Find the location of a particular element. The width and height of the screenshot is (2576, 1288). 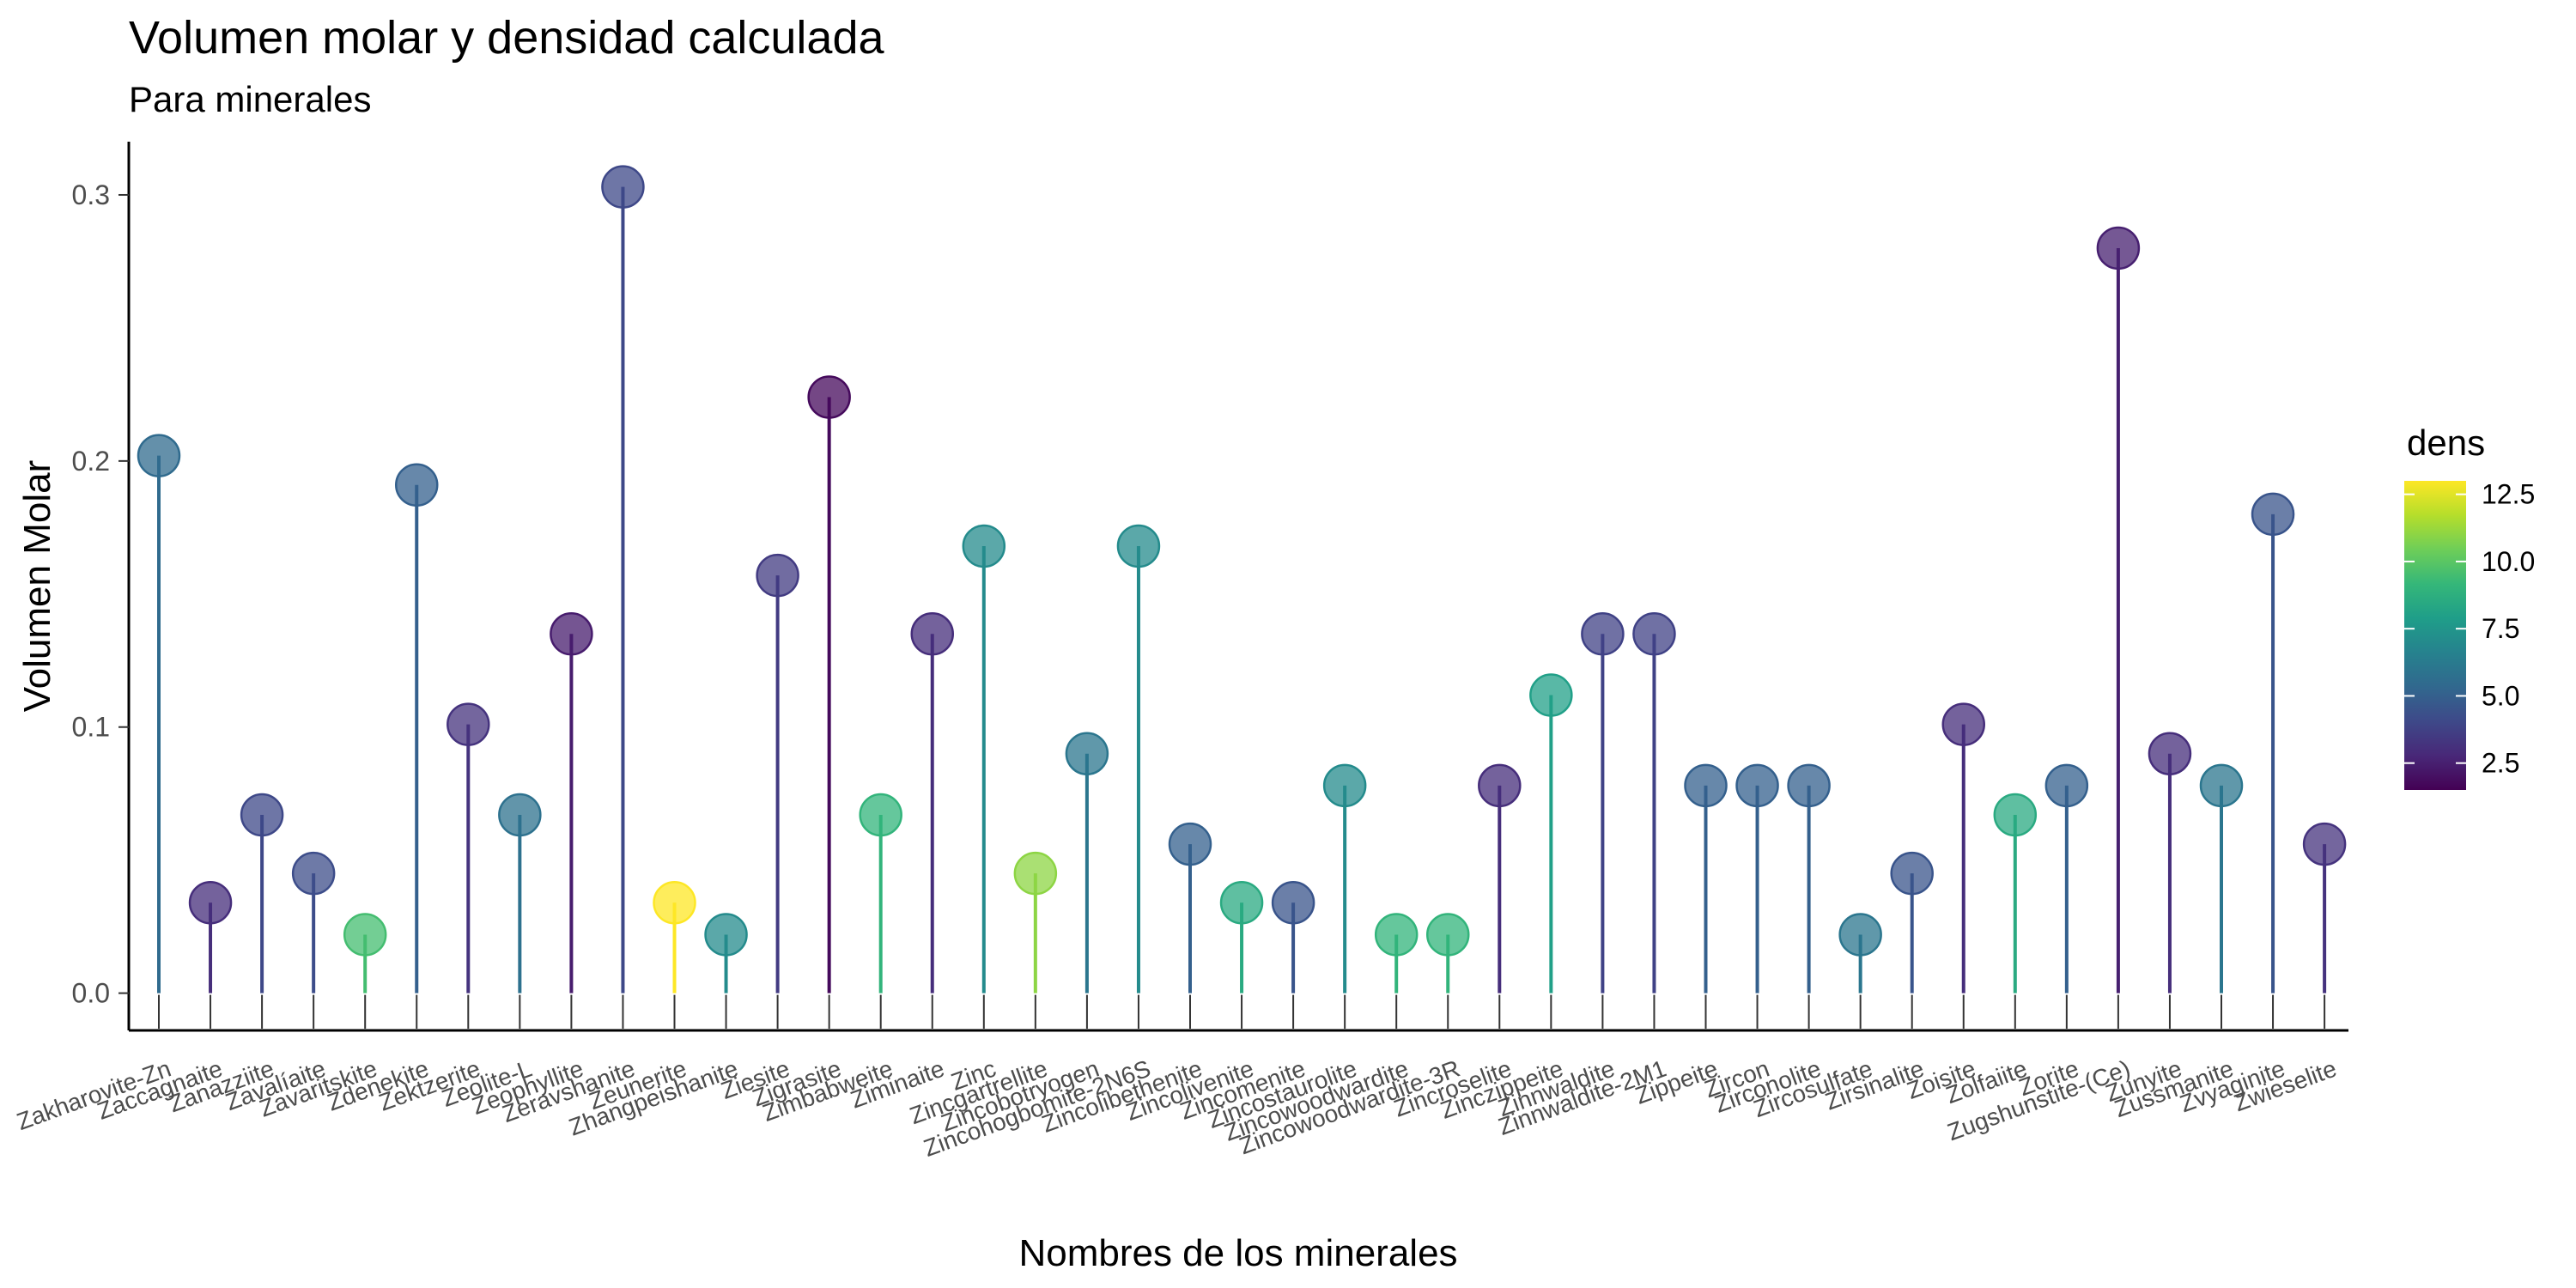

legend-tick-label: 7.5 is located at coordinates (2500, 629).